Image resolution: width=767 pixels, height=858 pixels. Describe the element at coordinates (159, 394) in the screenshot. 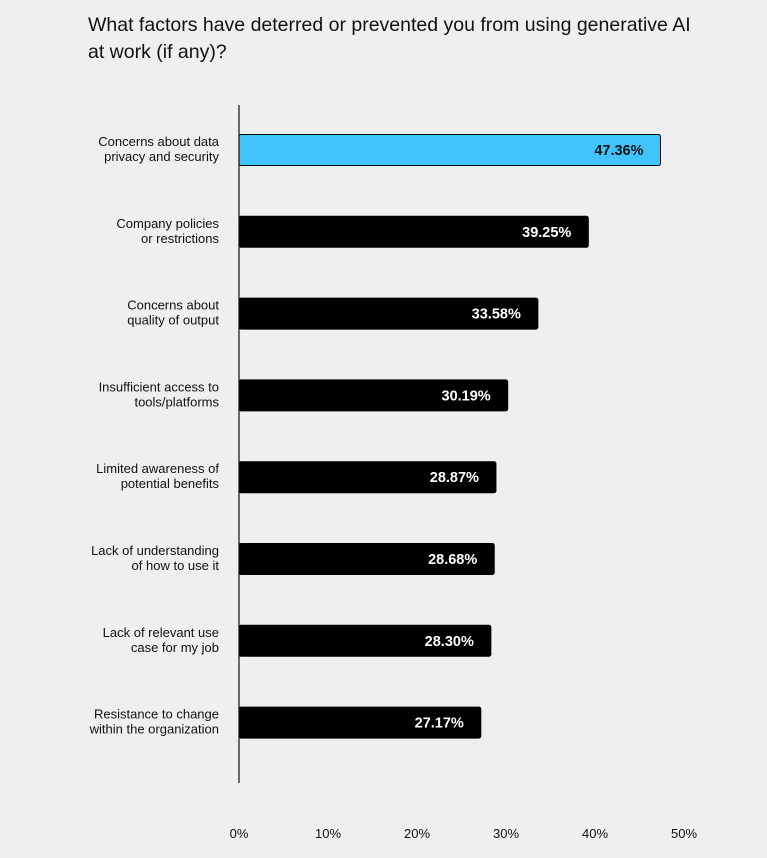

I see `category-label-4: Insufficient access to tools/platforms` at that location.